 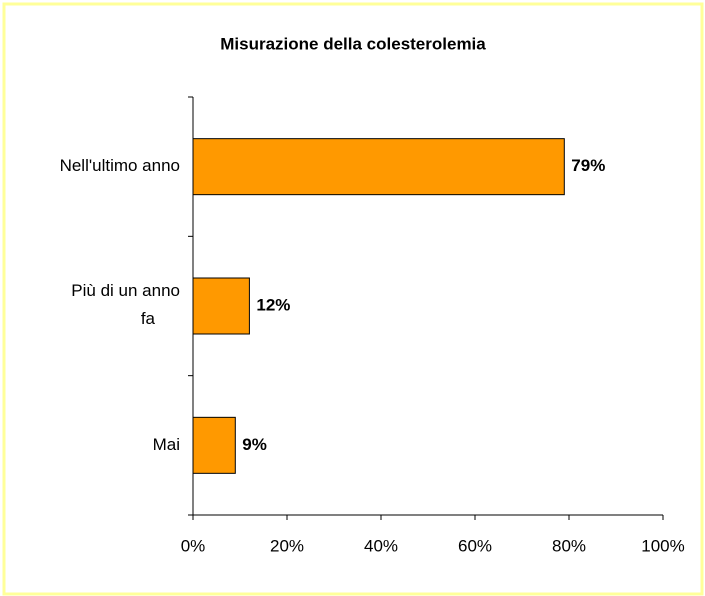 What do you see at coordinates (381, 545) in the screenshot?
I see `x-tick-label: 40%` at bounding box center [381, 545].